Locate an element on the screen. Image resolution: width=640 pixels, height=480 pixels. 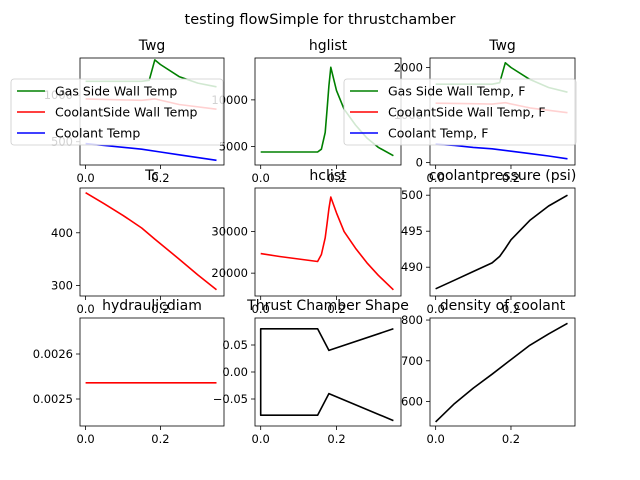
y-tick-label: 600 is located at coordinates (412, 402).